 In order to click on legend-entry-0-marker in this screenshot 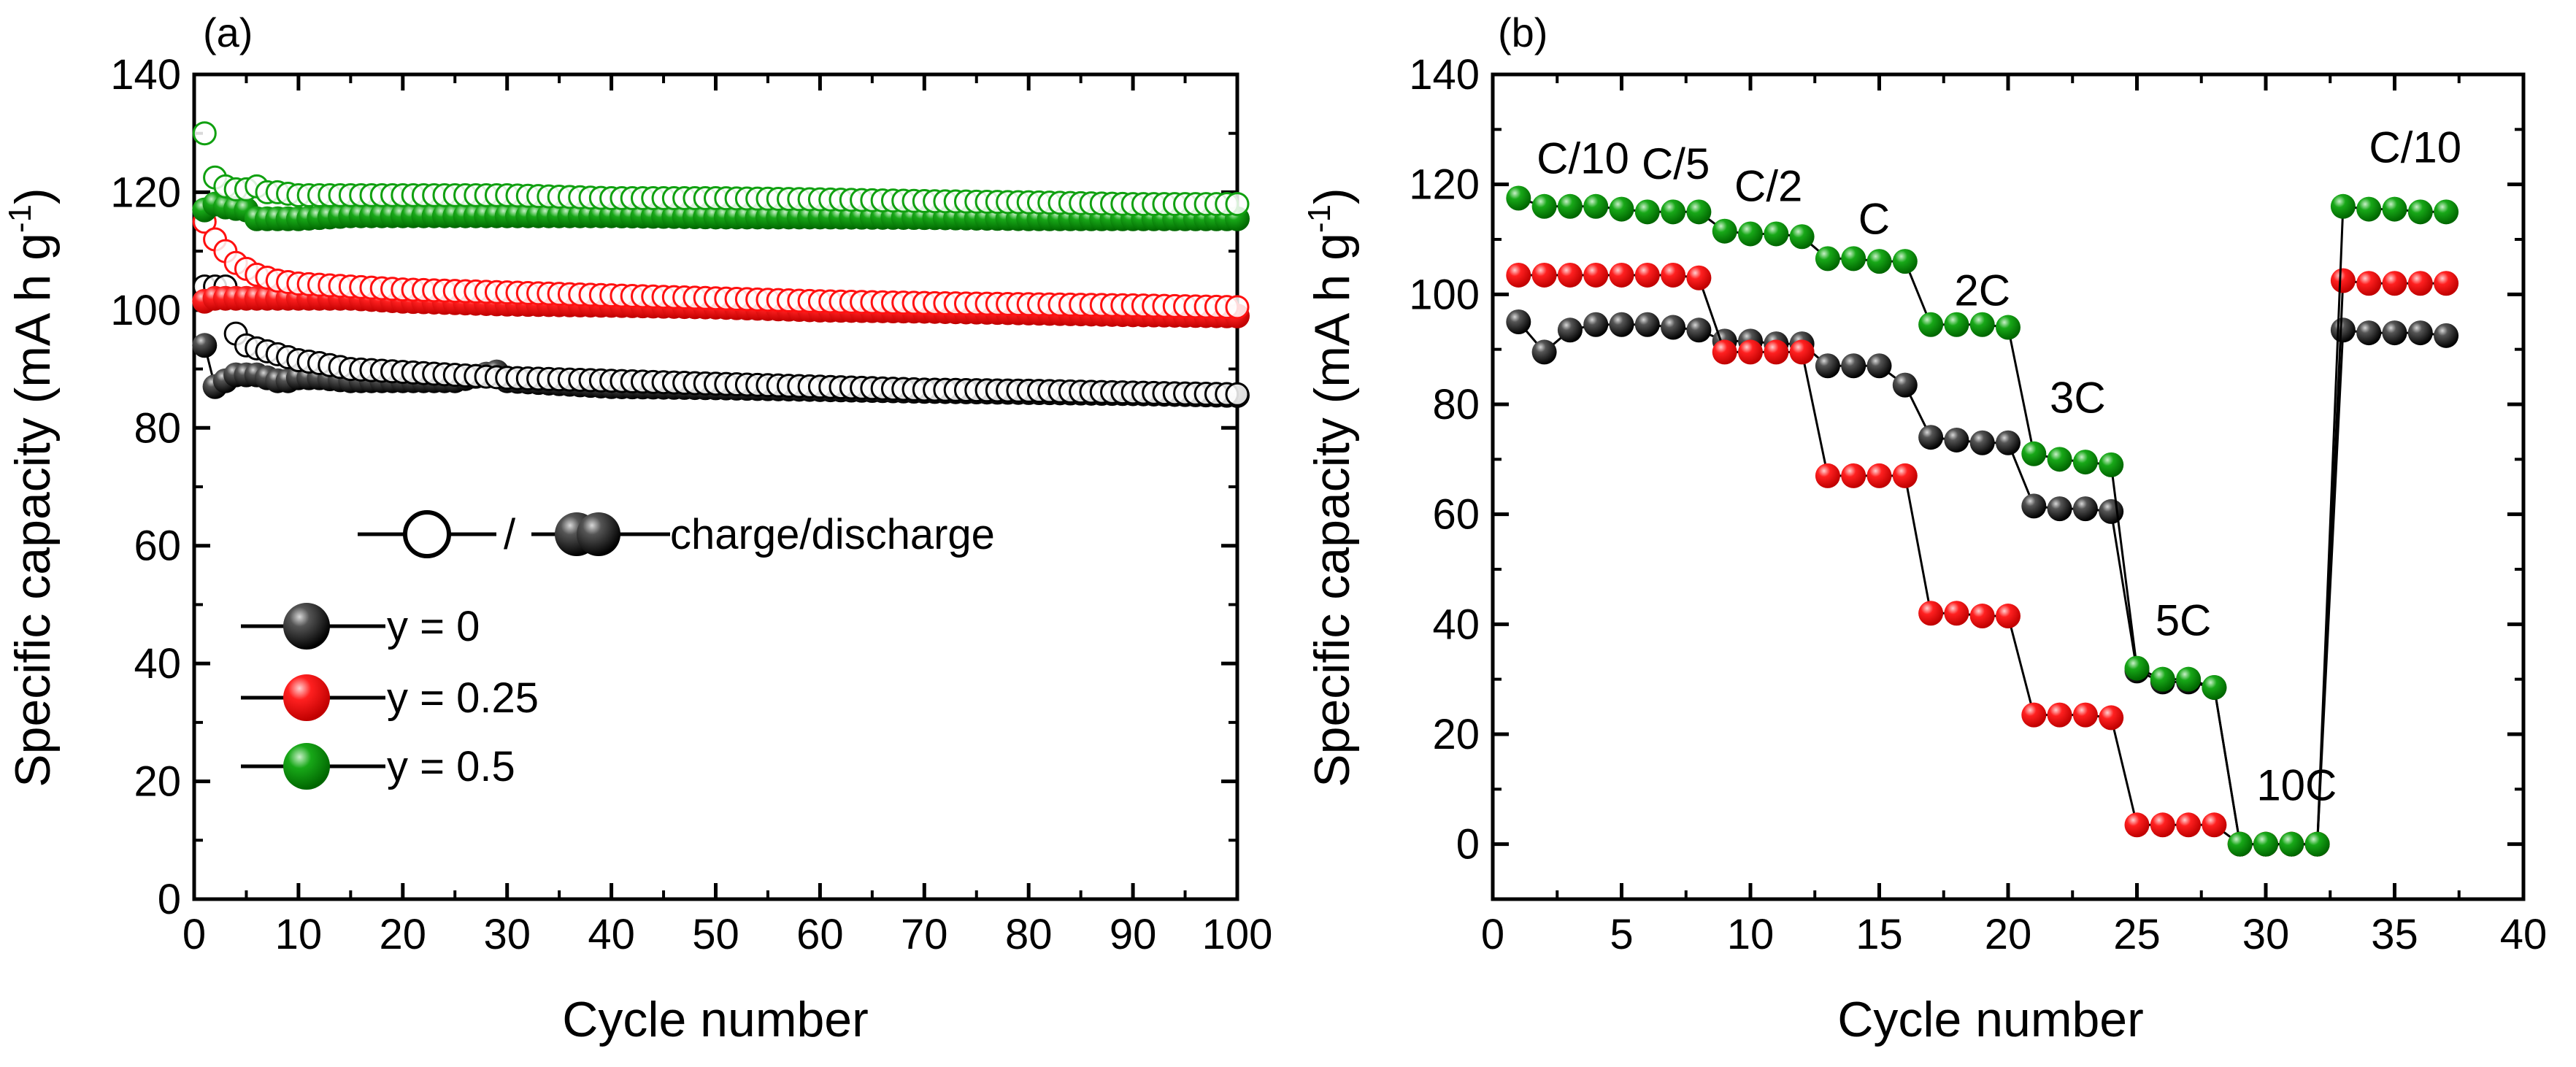, I will do `click(306, 626)`.